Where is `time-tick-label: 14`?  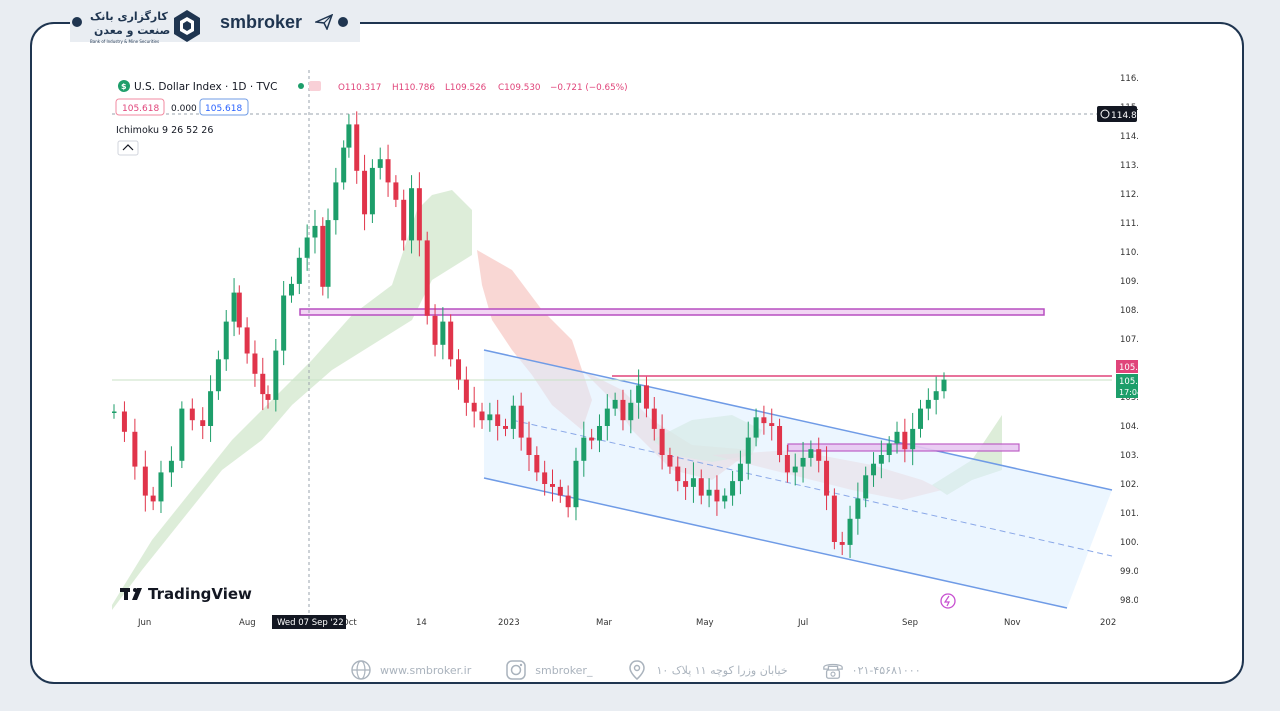 time-tick-label: 14 is located at coordinates (421, 623).